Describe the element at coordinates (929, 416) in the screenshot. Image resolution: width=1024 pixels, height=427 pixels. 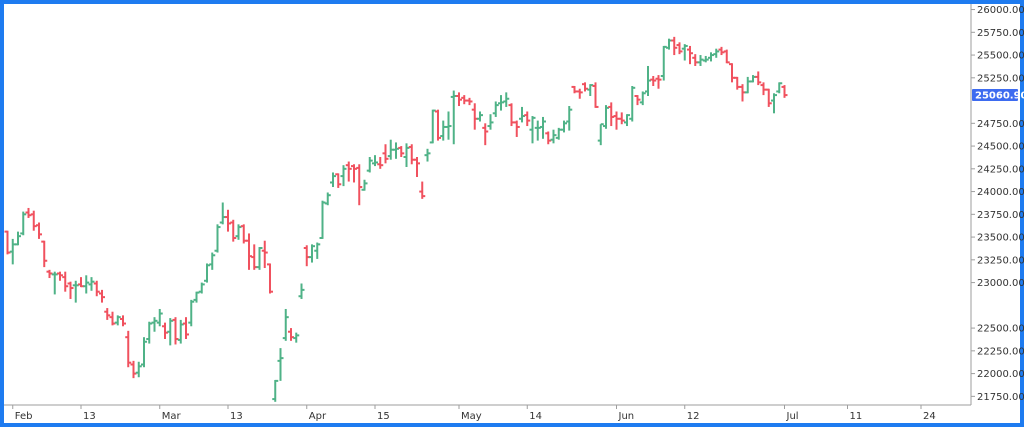
I see `x-tick-label: 24` at that location.